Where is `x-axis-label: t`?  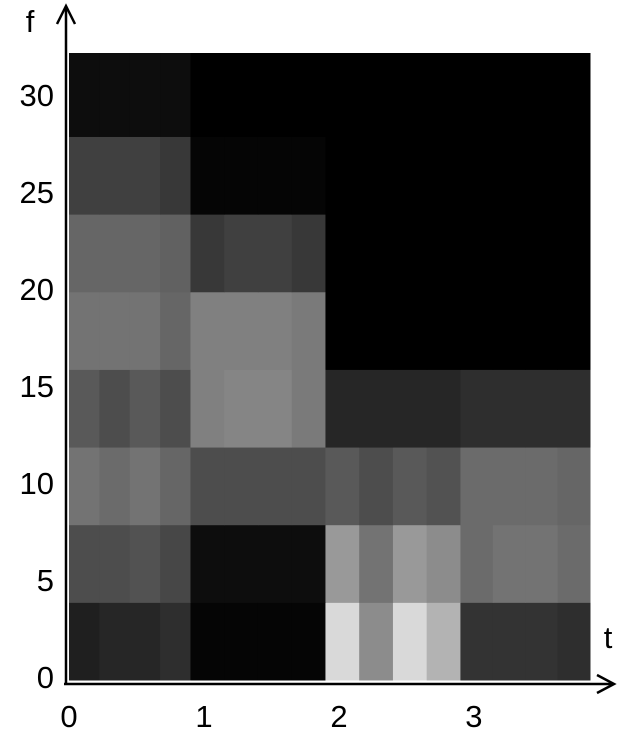 x-axis-label: t is located at coordinates (608, 637).